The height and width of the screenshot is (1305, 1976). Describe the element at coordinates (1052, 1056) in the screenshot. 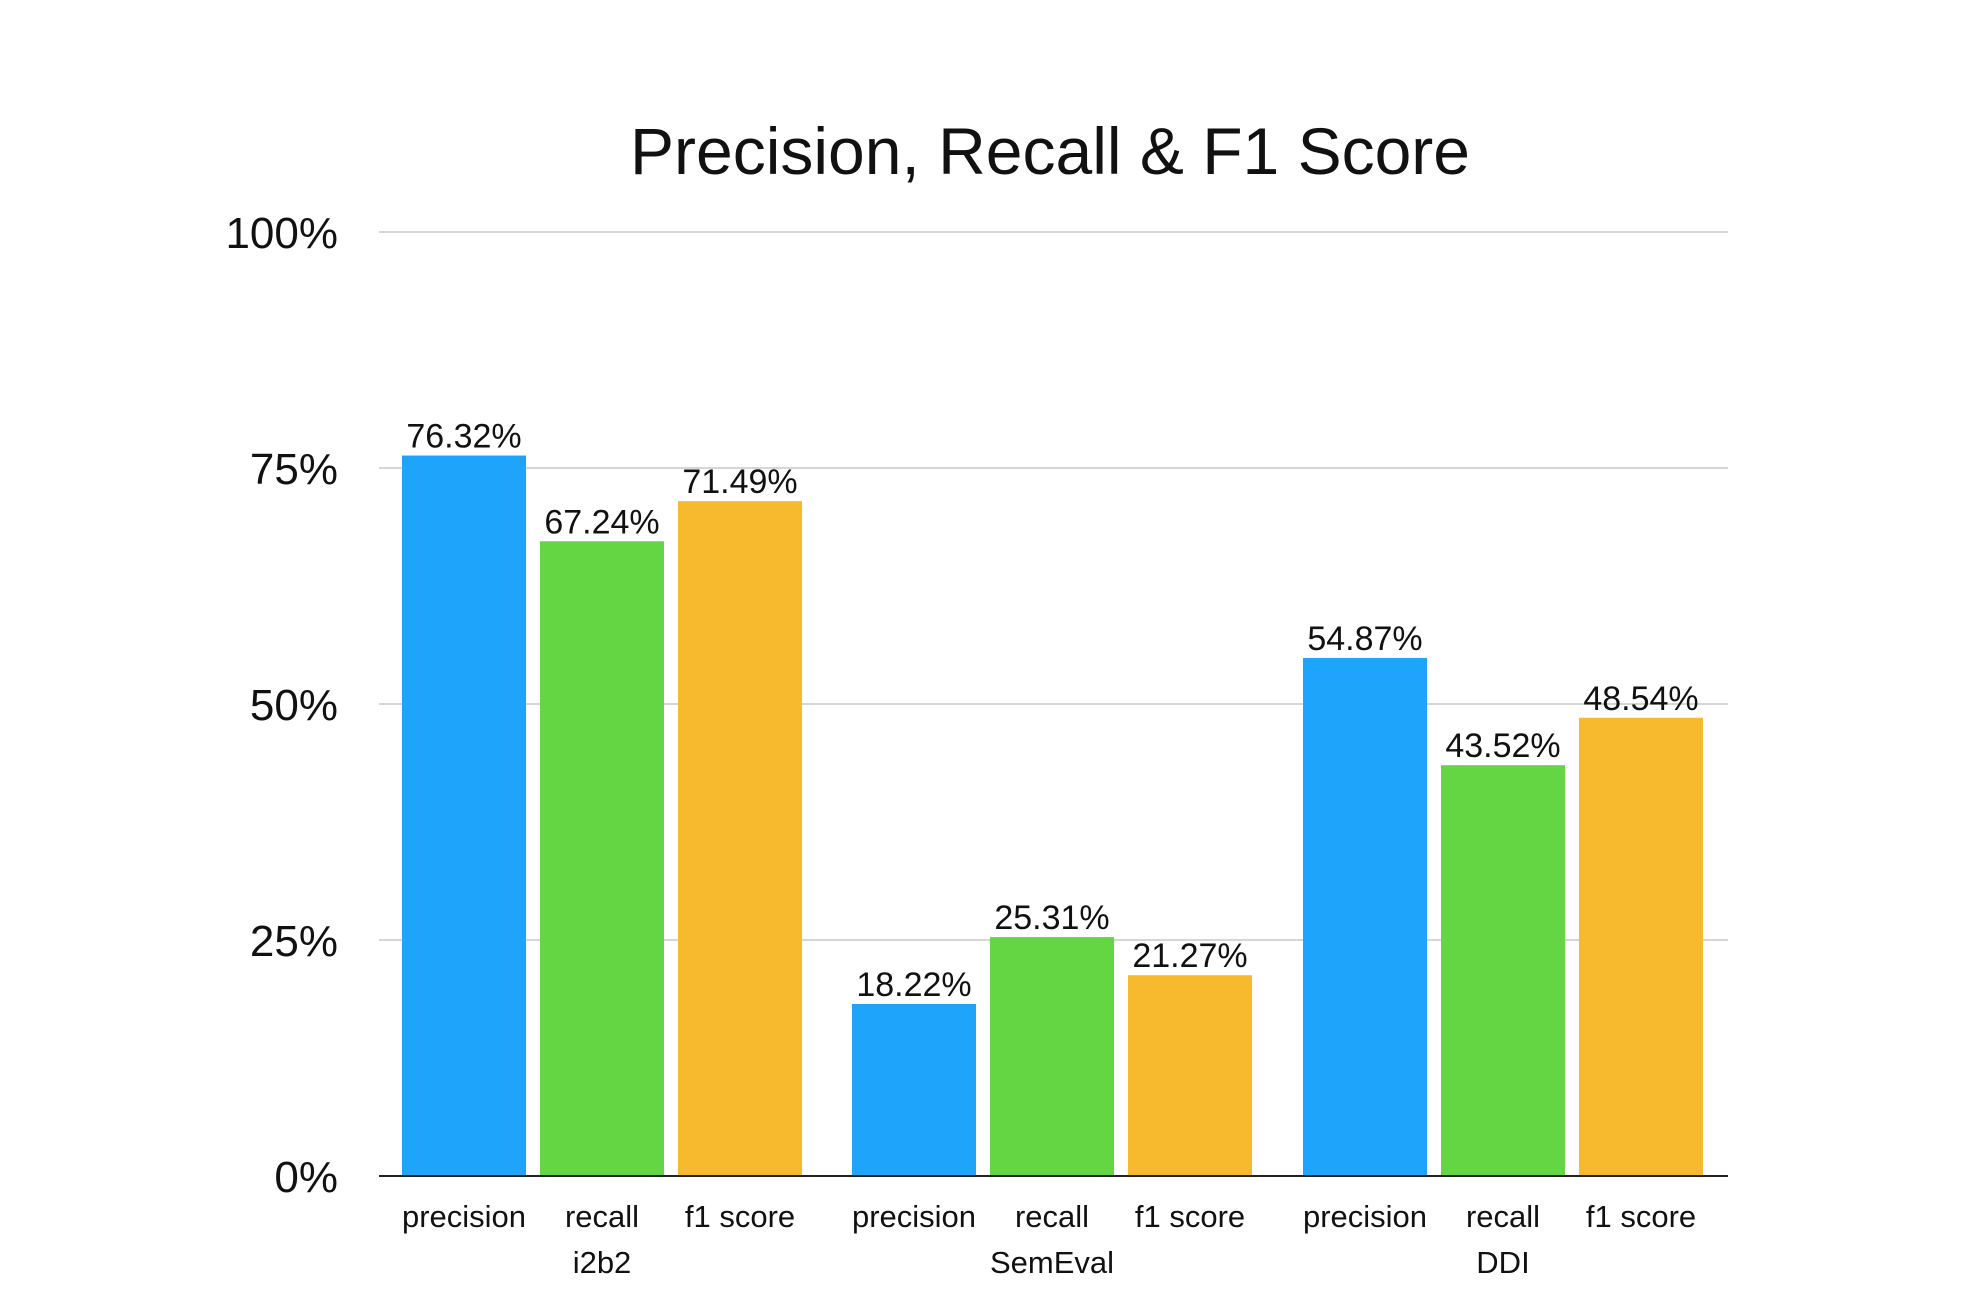

I see `bar-semeval-recall` at that location.